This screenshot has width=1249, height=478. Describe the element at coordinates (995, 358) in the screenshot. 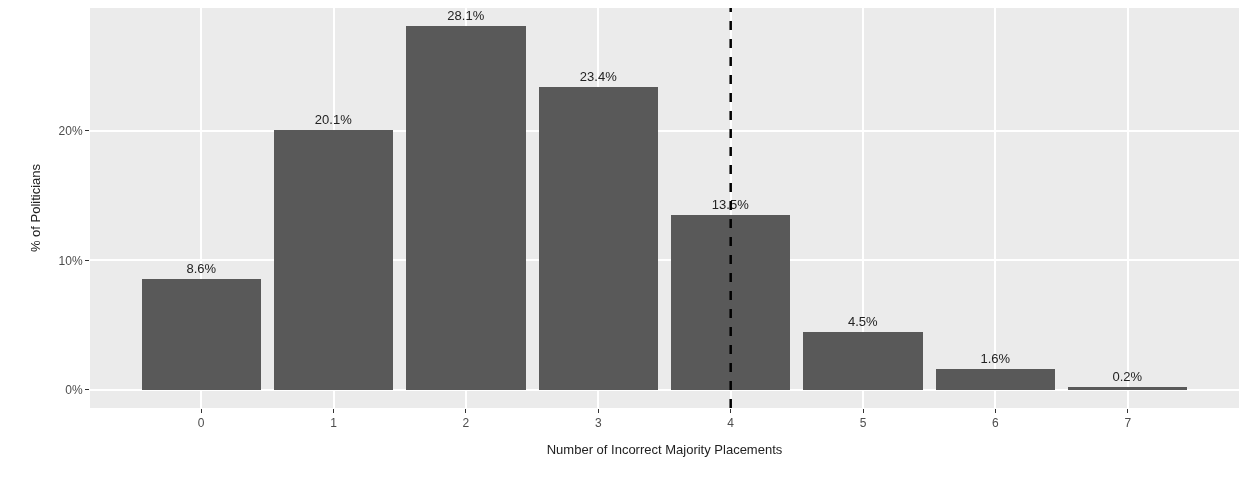

I see `data-label: 1.6%` at that location.